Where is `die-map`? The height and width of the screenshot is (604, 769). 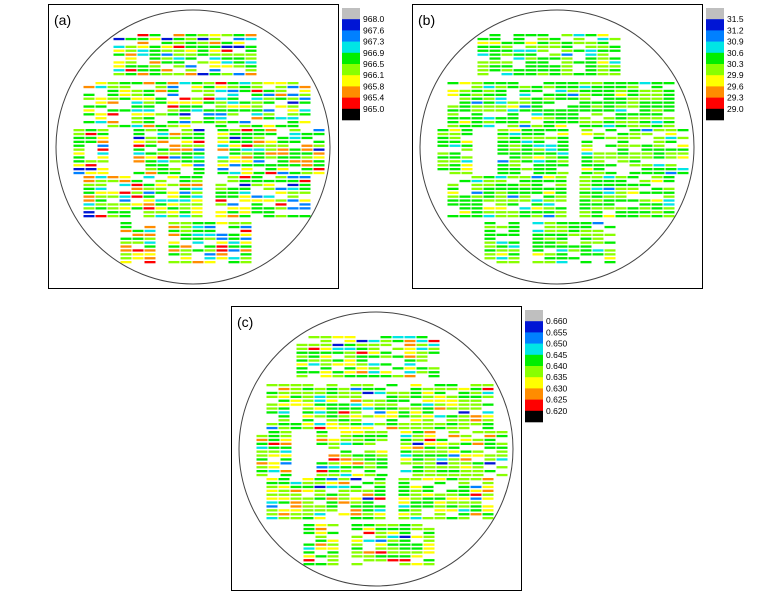
die-map is located at coordinates (382, 451).